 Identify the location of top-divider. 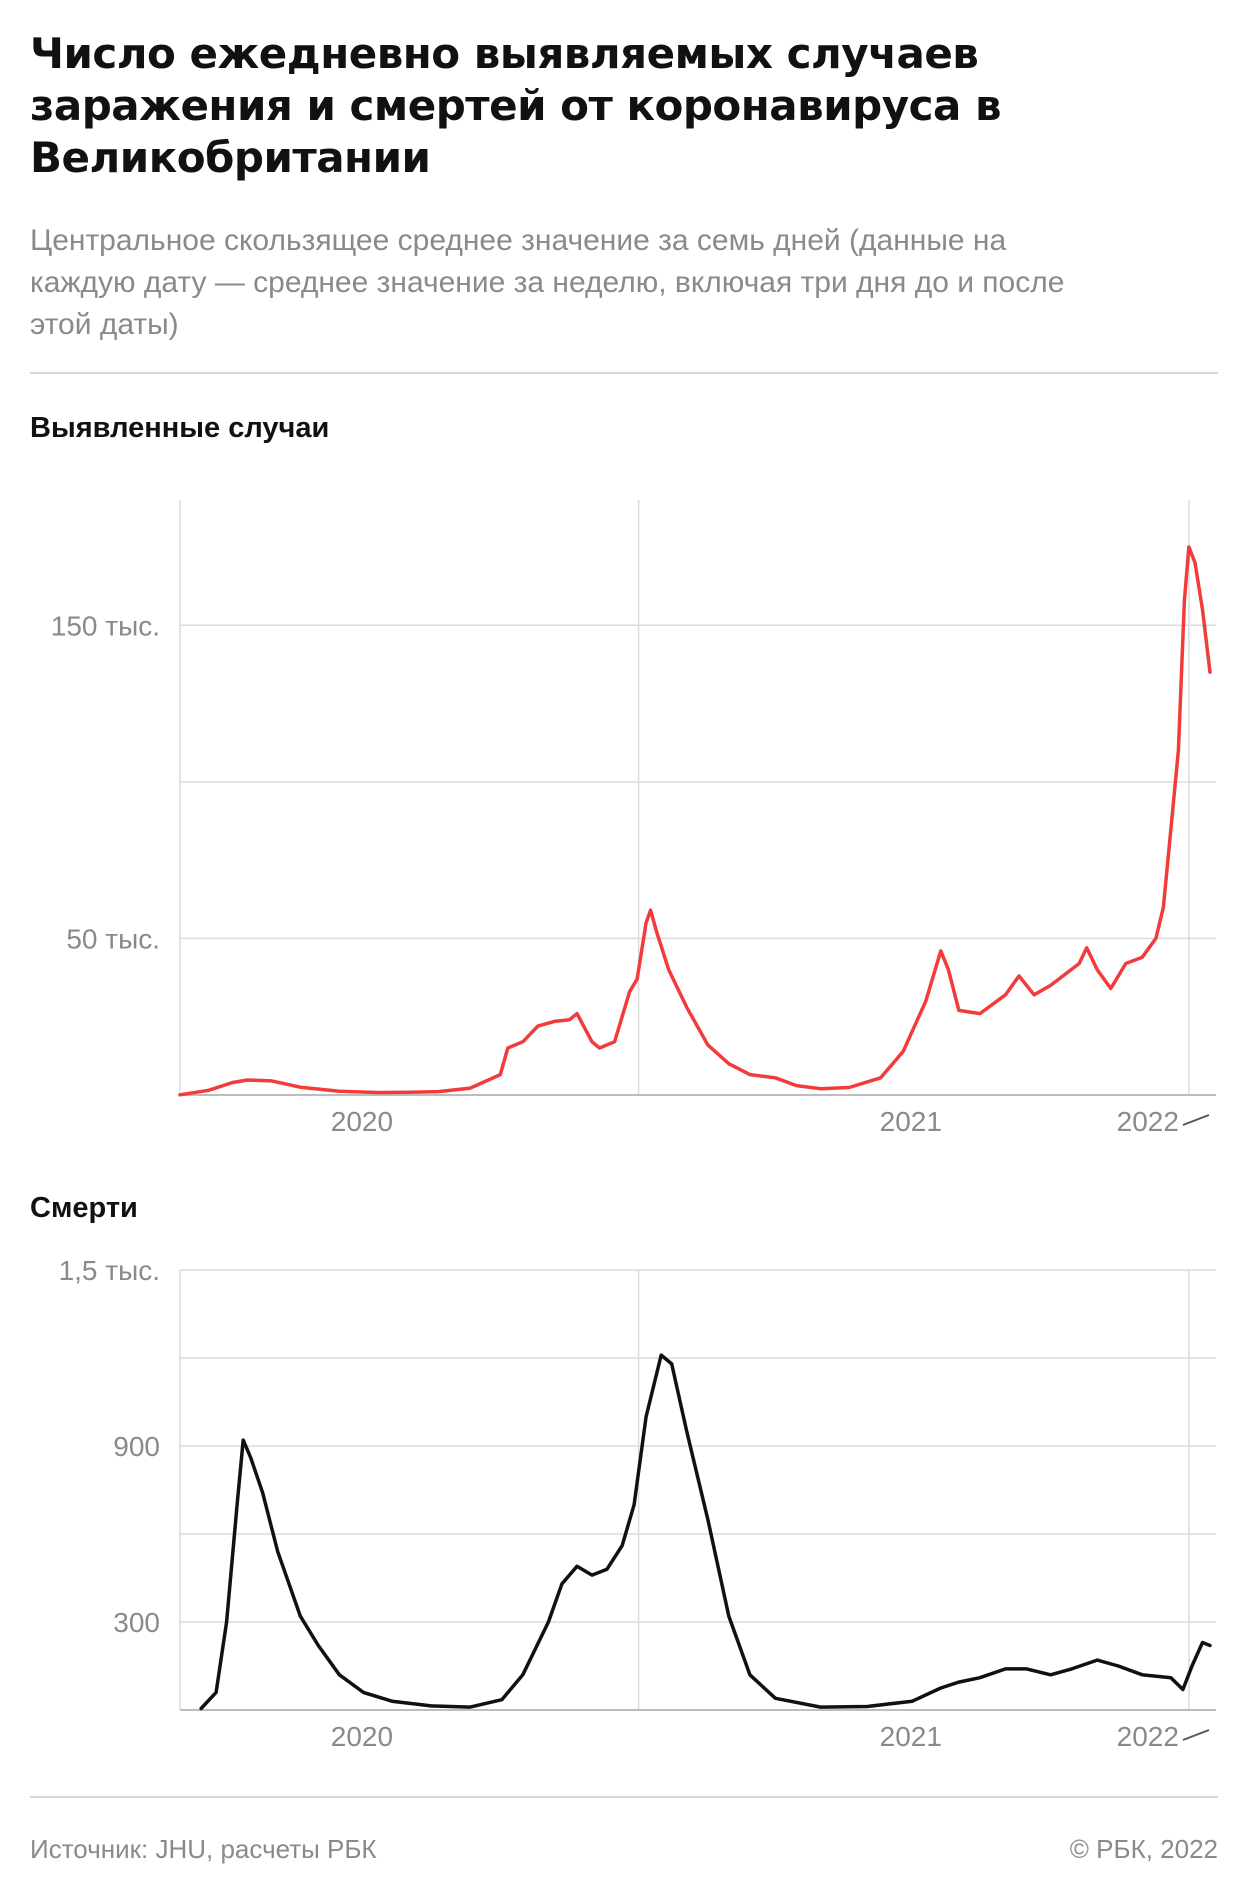
(624, 373).